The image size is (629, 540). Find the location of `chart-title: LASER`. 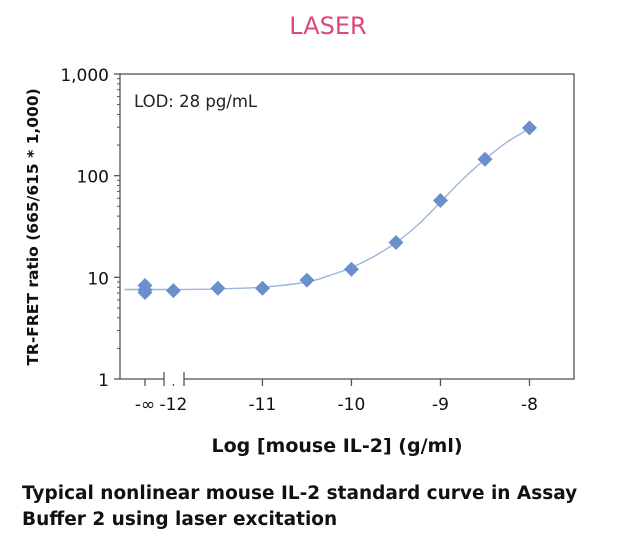

chart-title: LASER is located at coordinates (327, 26).